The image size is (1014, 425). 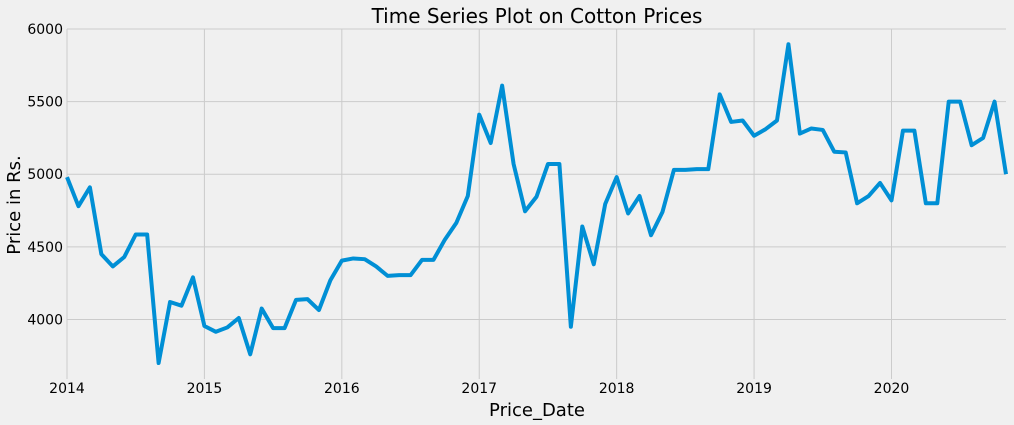 I want to click on y-tick-label: 5000, so click(x=45, y=175).